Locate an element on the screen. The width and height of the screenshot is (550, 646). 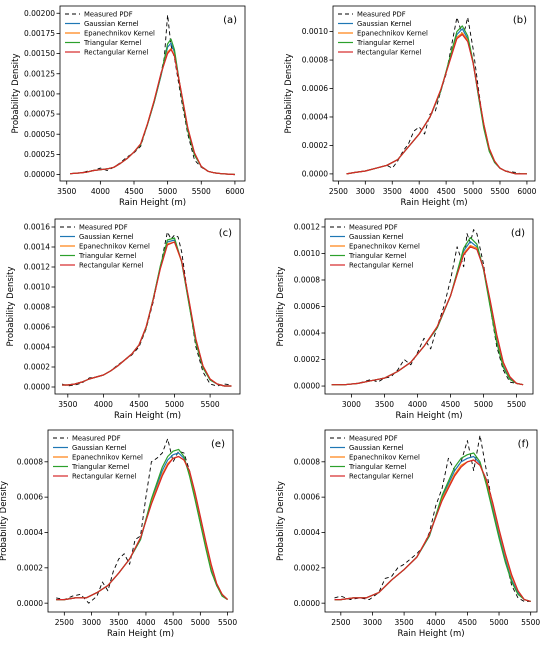
panel-label: (d) is located at coordinates (518, 233).